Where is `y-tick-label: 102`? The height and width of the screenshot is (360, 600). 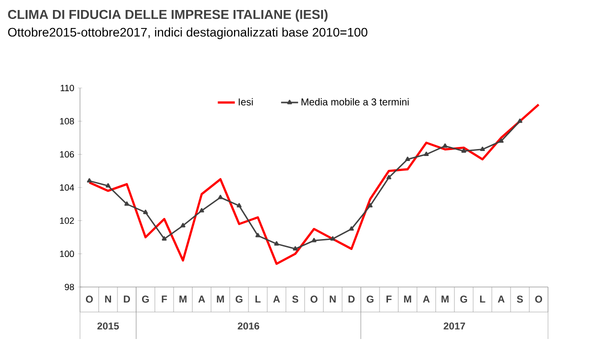 y-tick-label: 102 is located at coordinates (67, 220).